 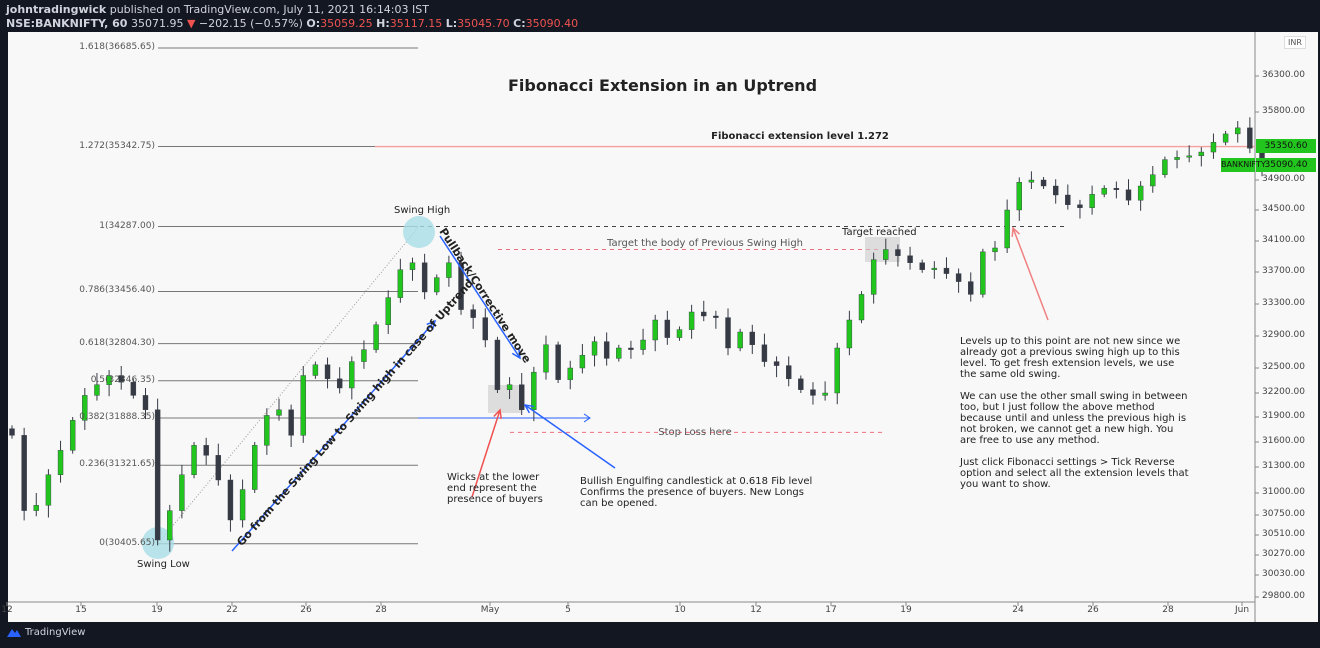 I want to click on time-tick-label: May, so click(x=490, y=610).